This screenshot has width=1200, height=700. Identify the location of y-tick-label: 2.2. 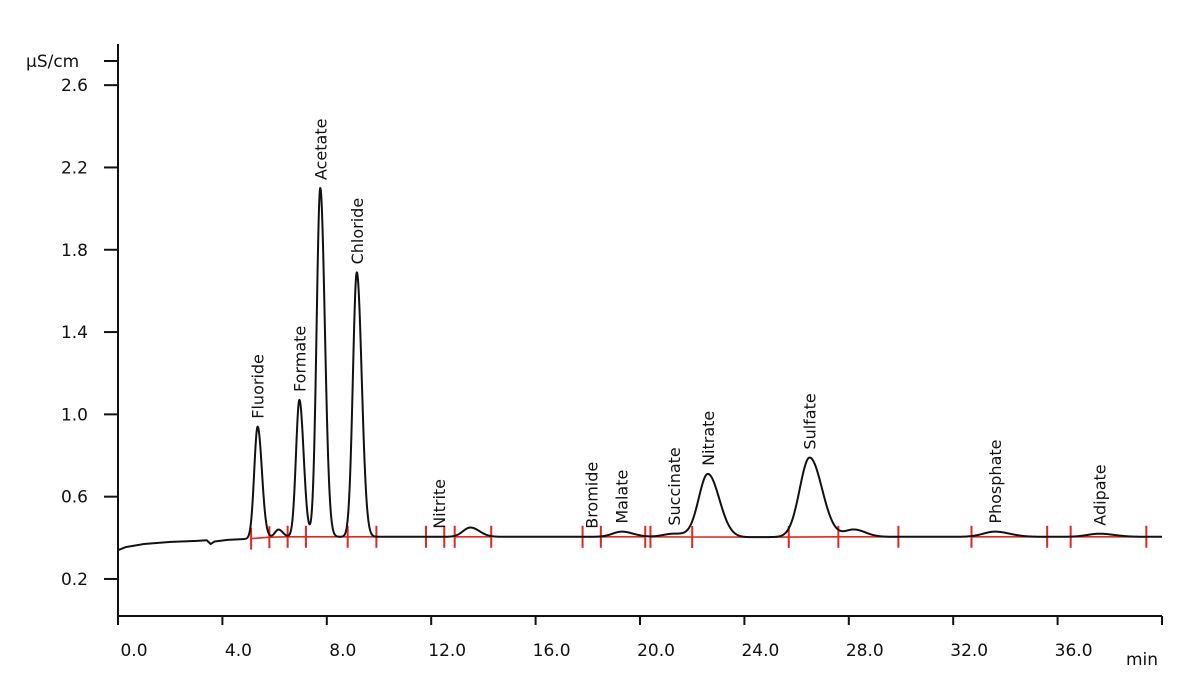
(74, 168).